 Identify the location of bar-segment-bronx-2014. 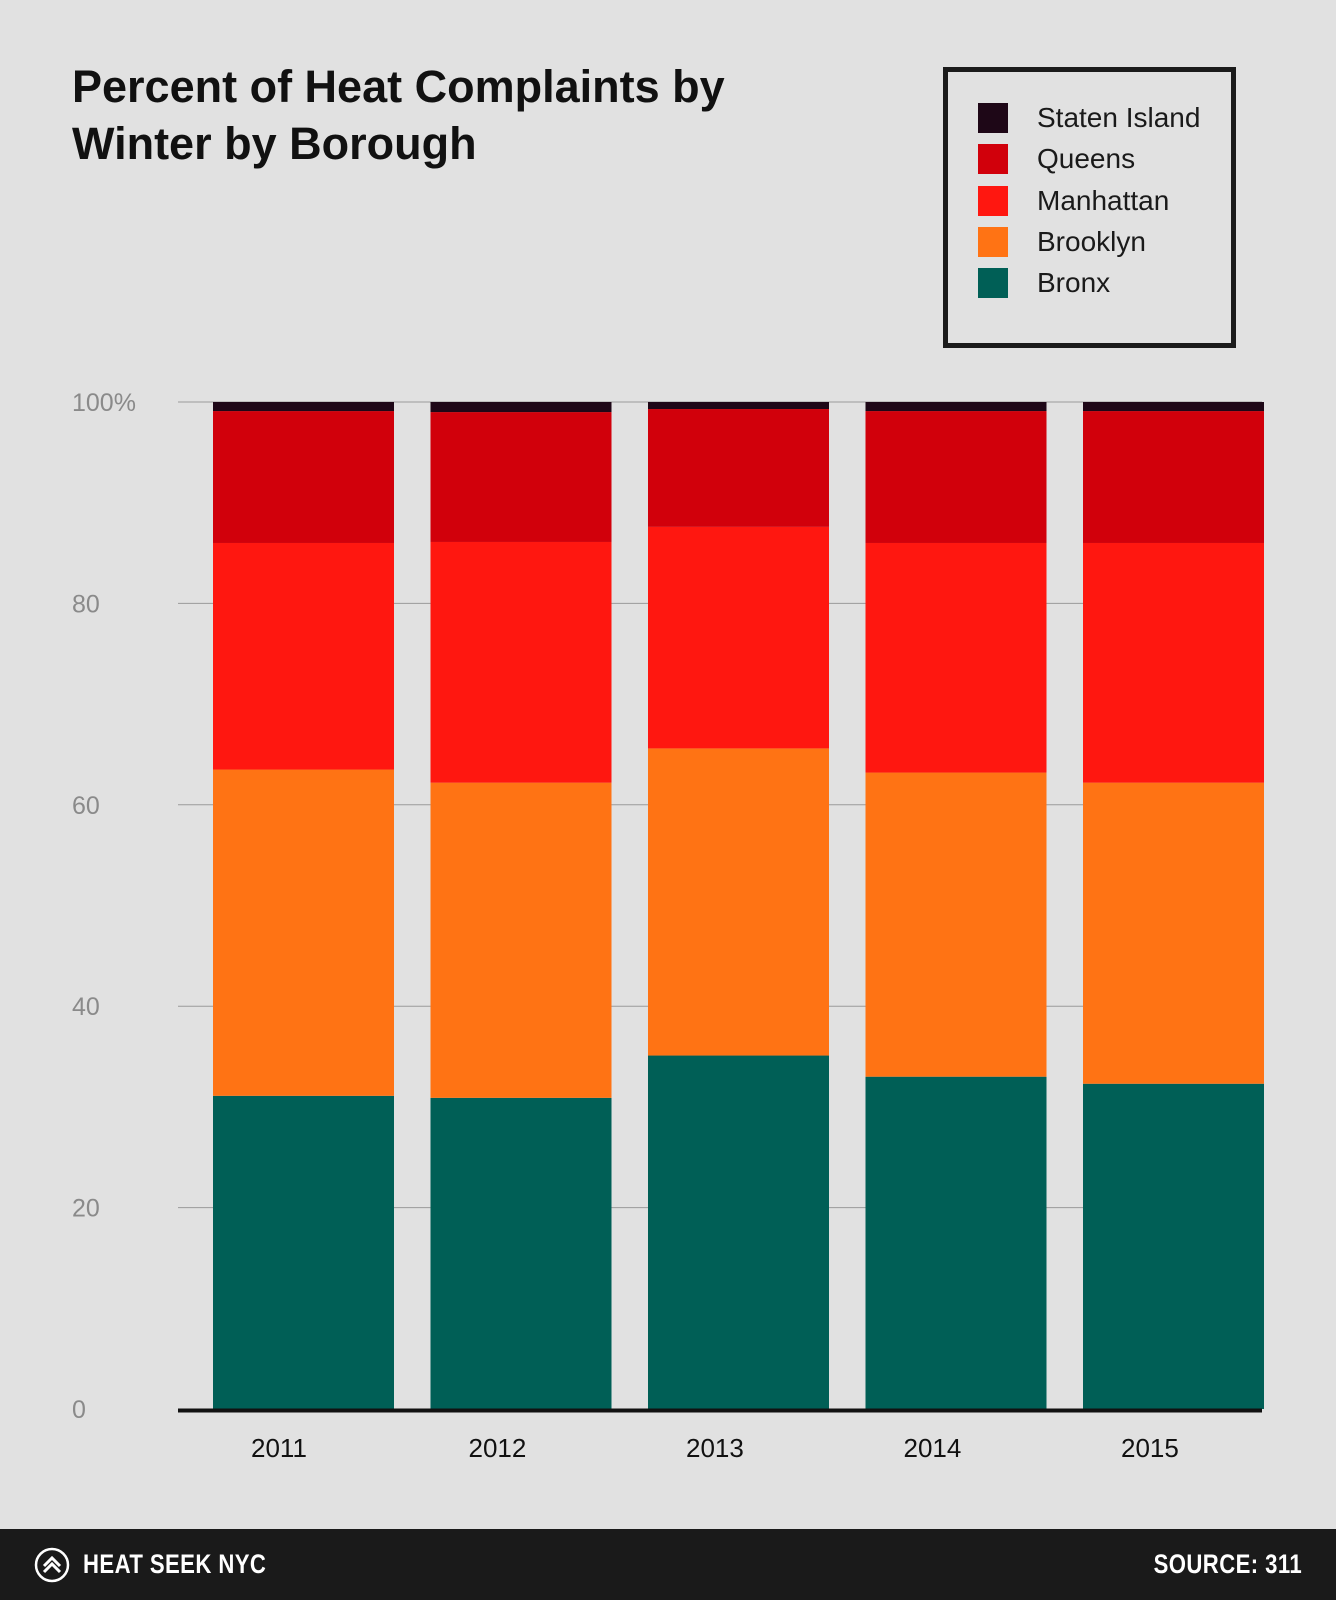
(956, 1242).